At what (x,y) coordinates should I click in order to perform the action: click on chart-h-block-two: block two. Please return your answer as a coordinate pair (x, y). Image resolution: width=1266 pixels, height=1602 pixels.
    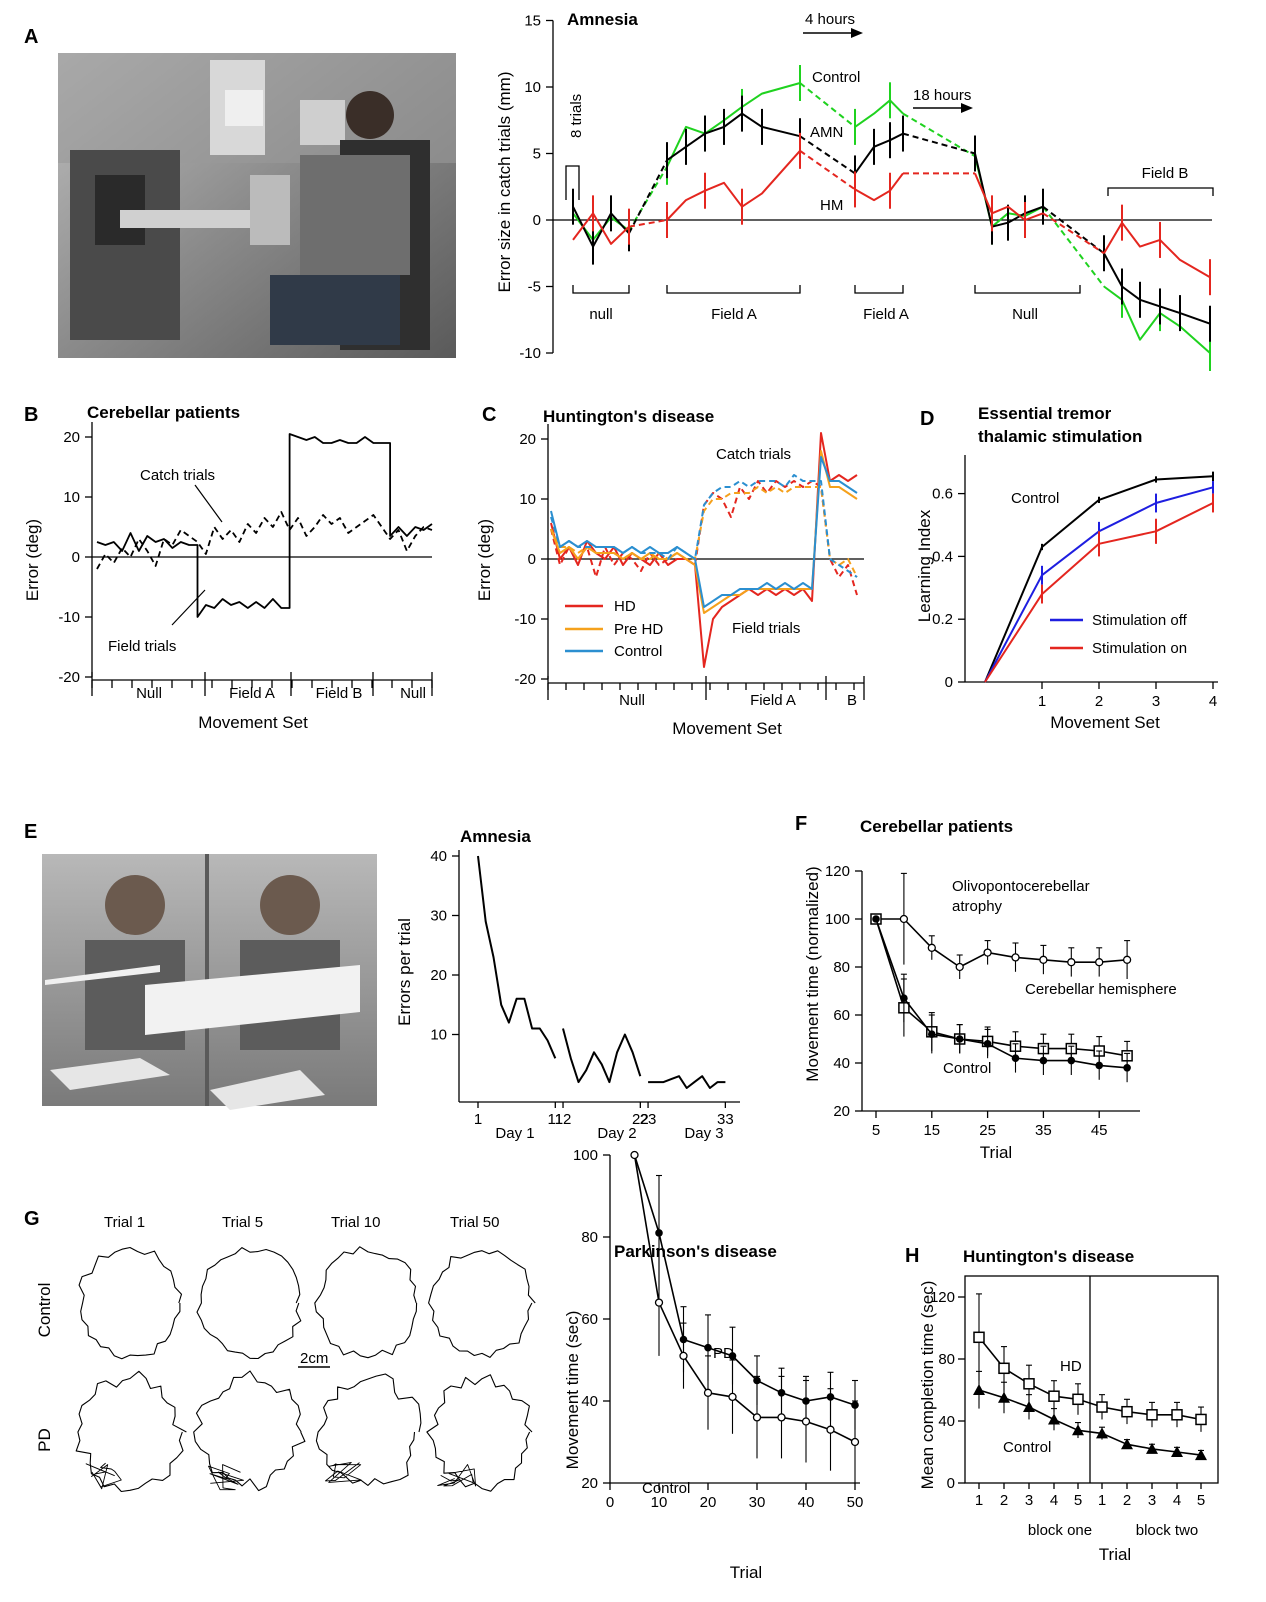
    Looking at the image, I should click on (1167, 1530).